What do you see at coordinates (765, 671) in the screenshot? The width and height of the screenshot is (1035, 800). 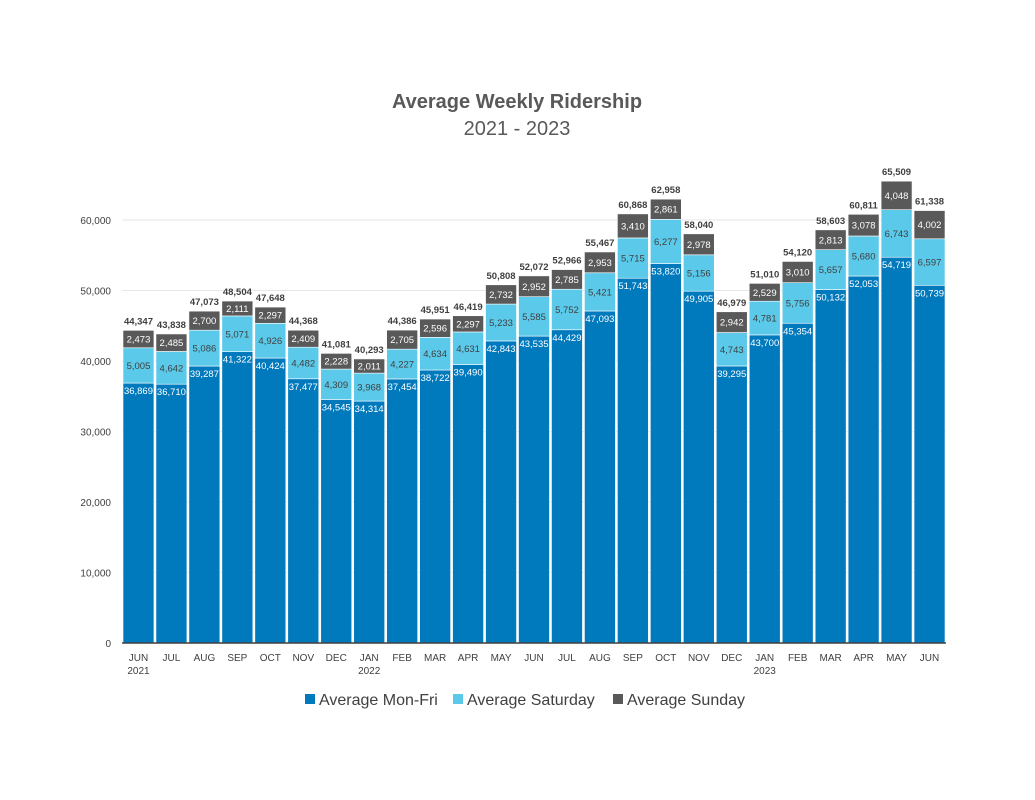 I see `x-tick-label: 2023` at bounding box center [765, 671].